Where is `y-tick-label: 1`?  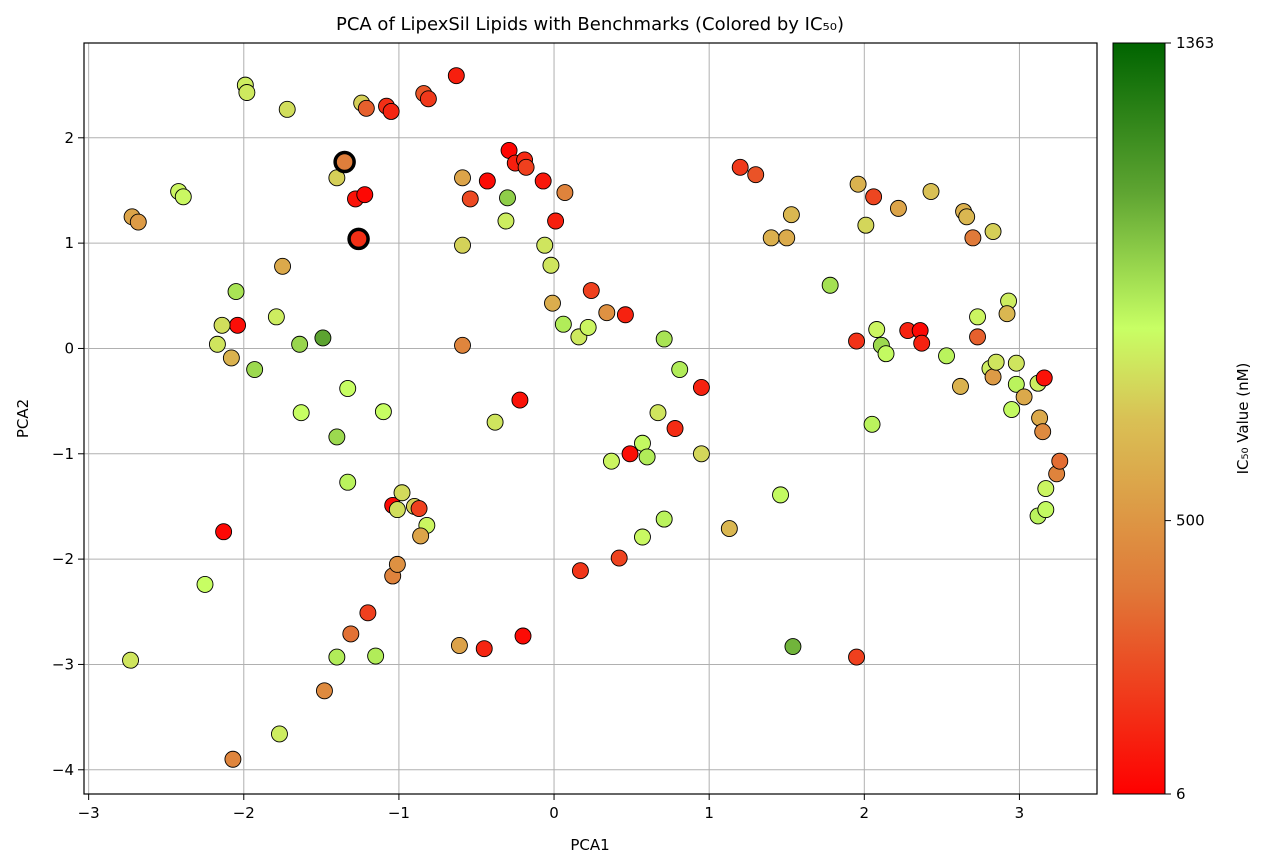 y-tick-label: 1 is located at coordinates (69, 243).